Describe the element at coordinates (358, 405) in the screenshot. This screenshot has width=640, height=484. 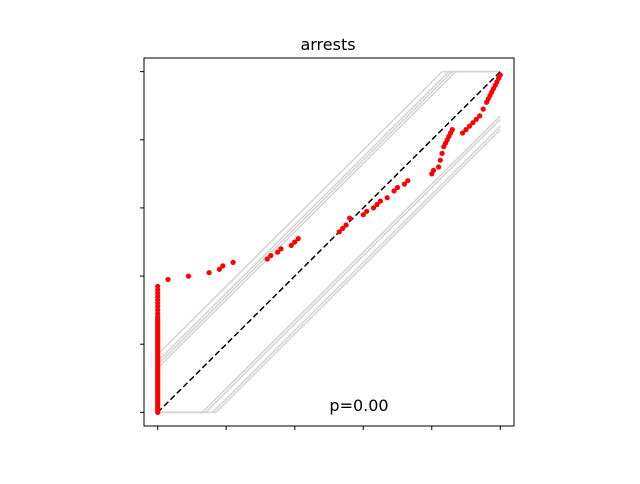
I see `p-value-annotation: p=0.00` at that location.